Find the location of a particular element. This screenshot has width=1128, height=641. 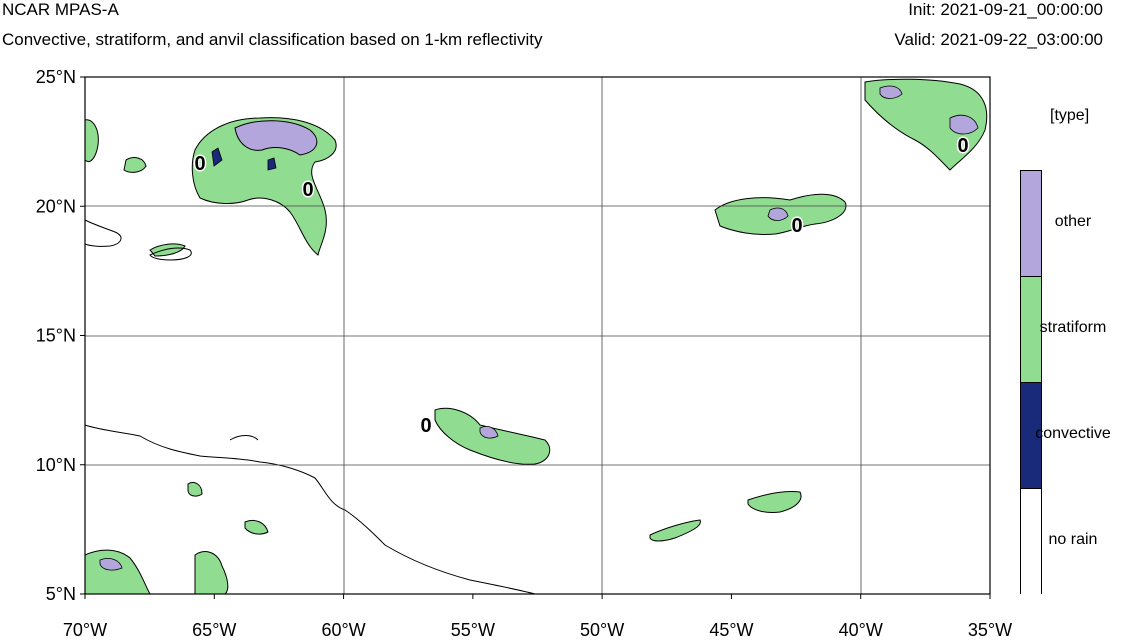

lat-tick-label: 10°N is located at coordinates (56, 465).